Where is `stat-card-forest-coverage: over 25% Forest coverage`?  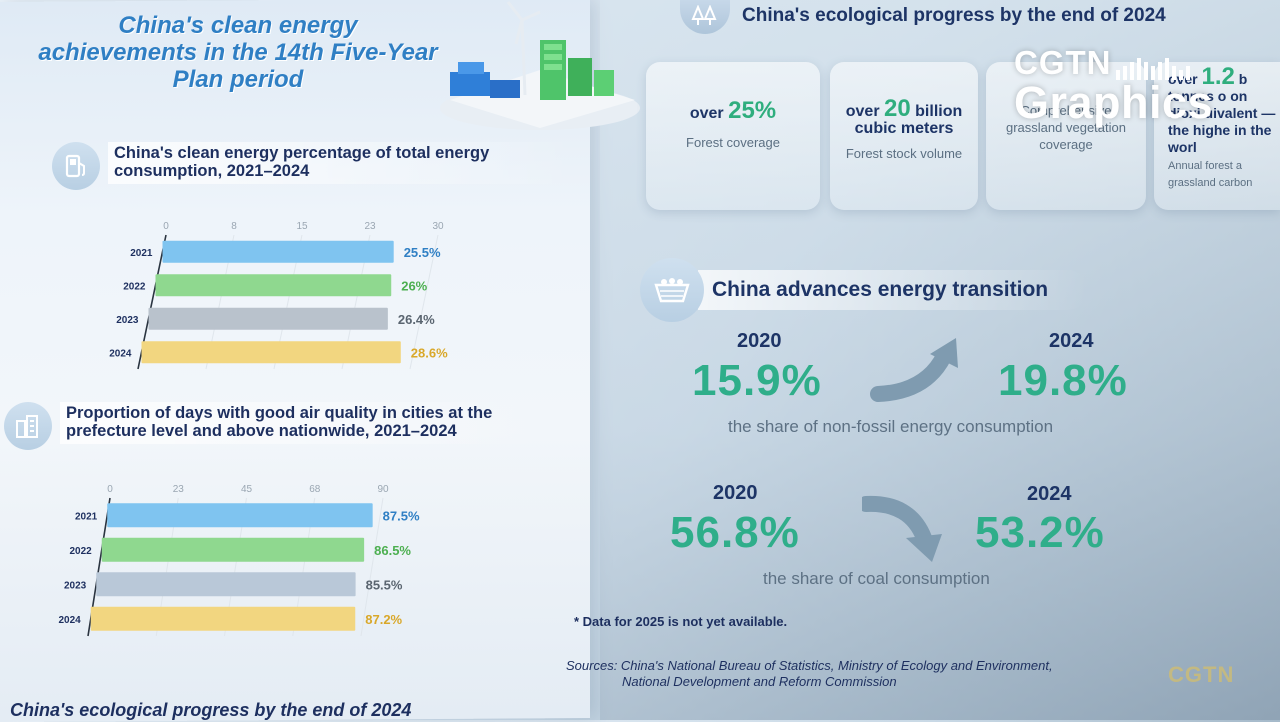 stat-card-forest-coverage: over 25% Forest coverage is located at coordinates (733, 136).